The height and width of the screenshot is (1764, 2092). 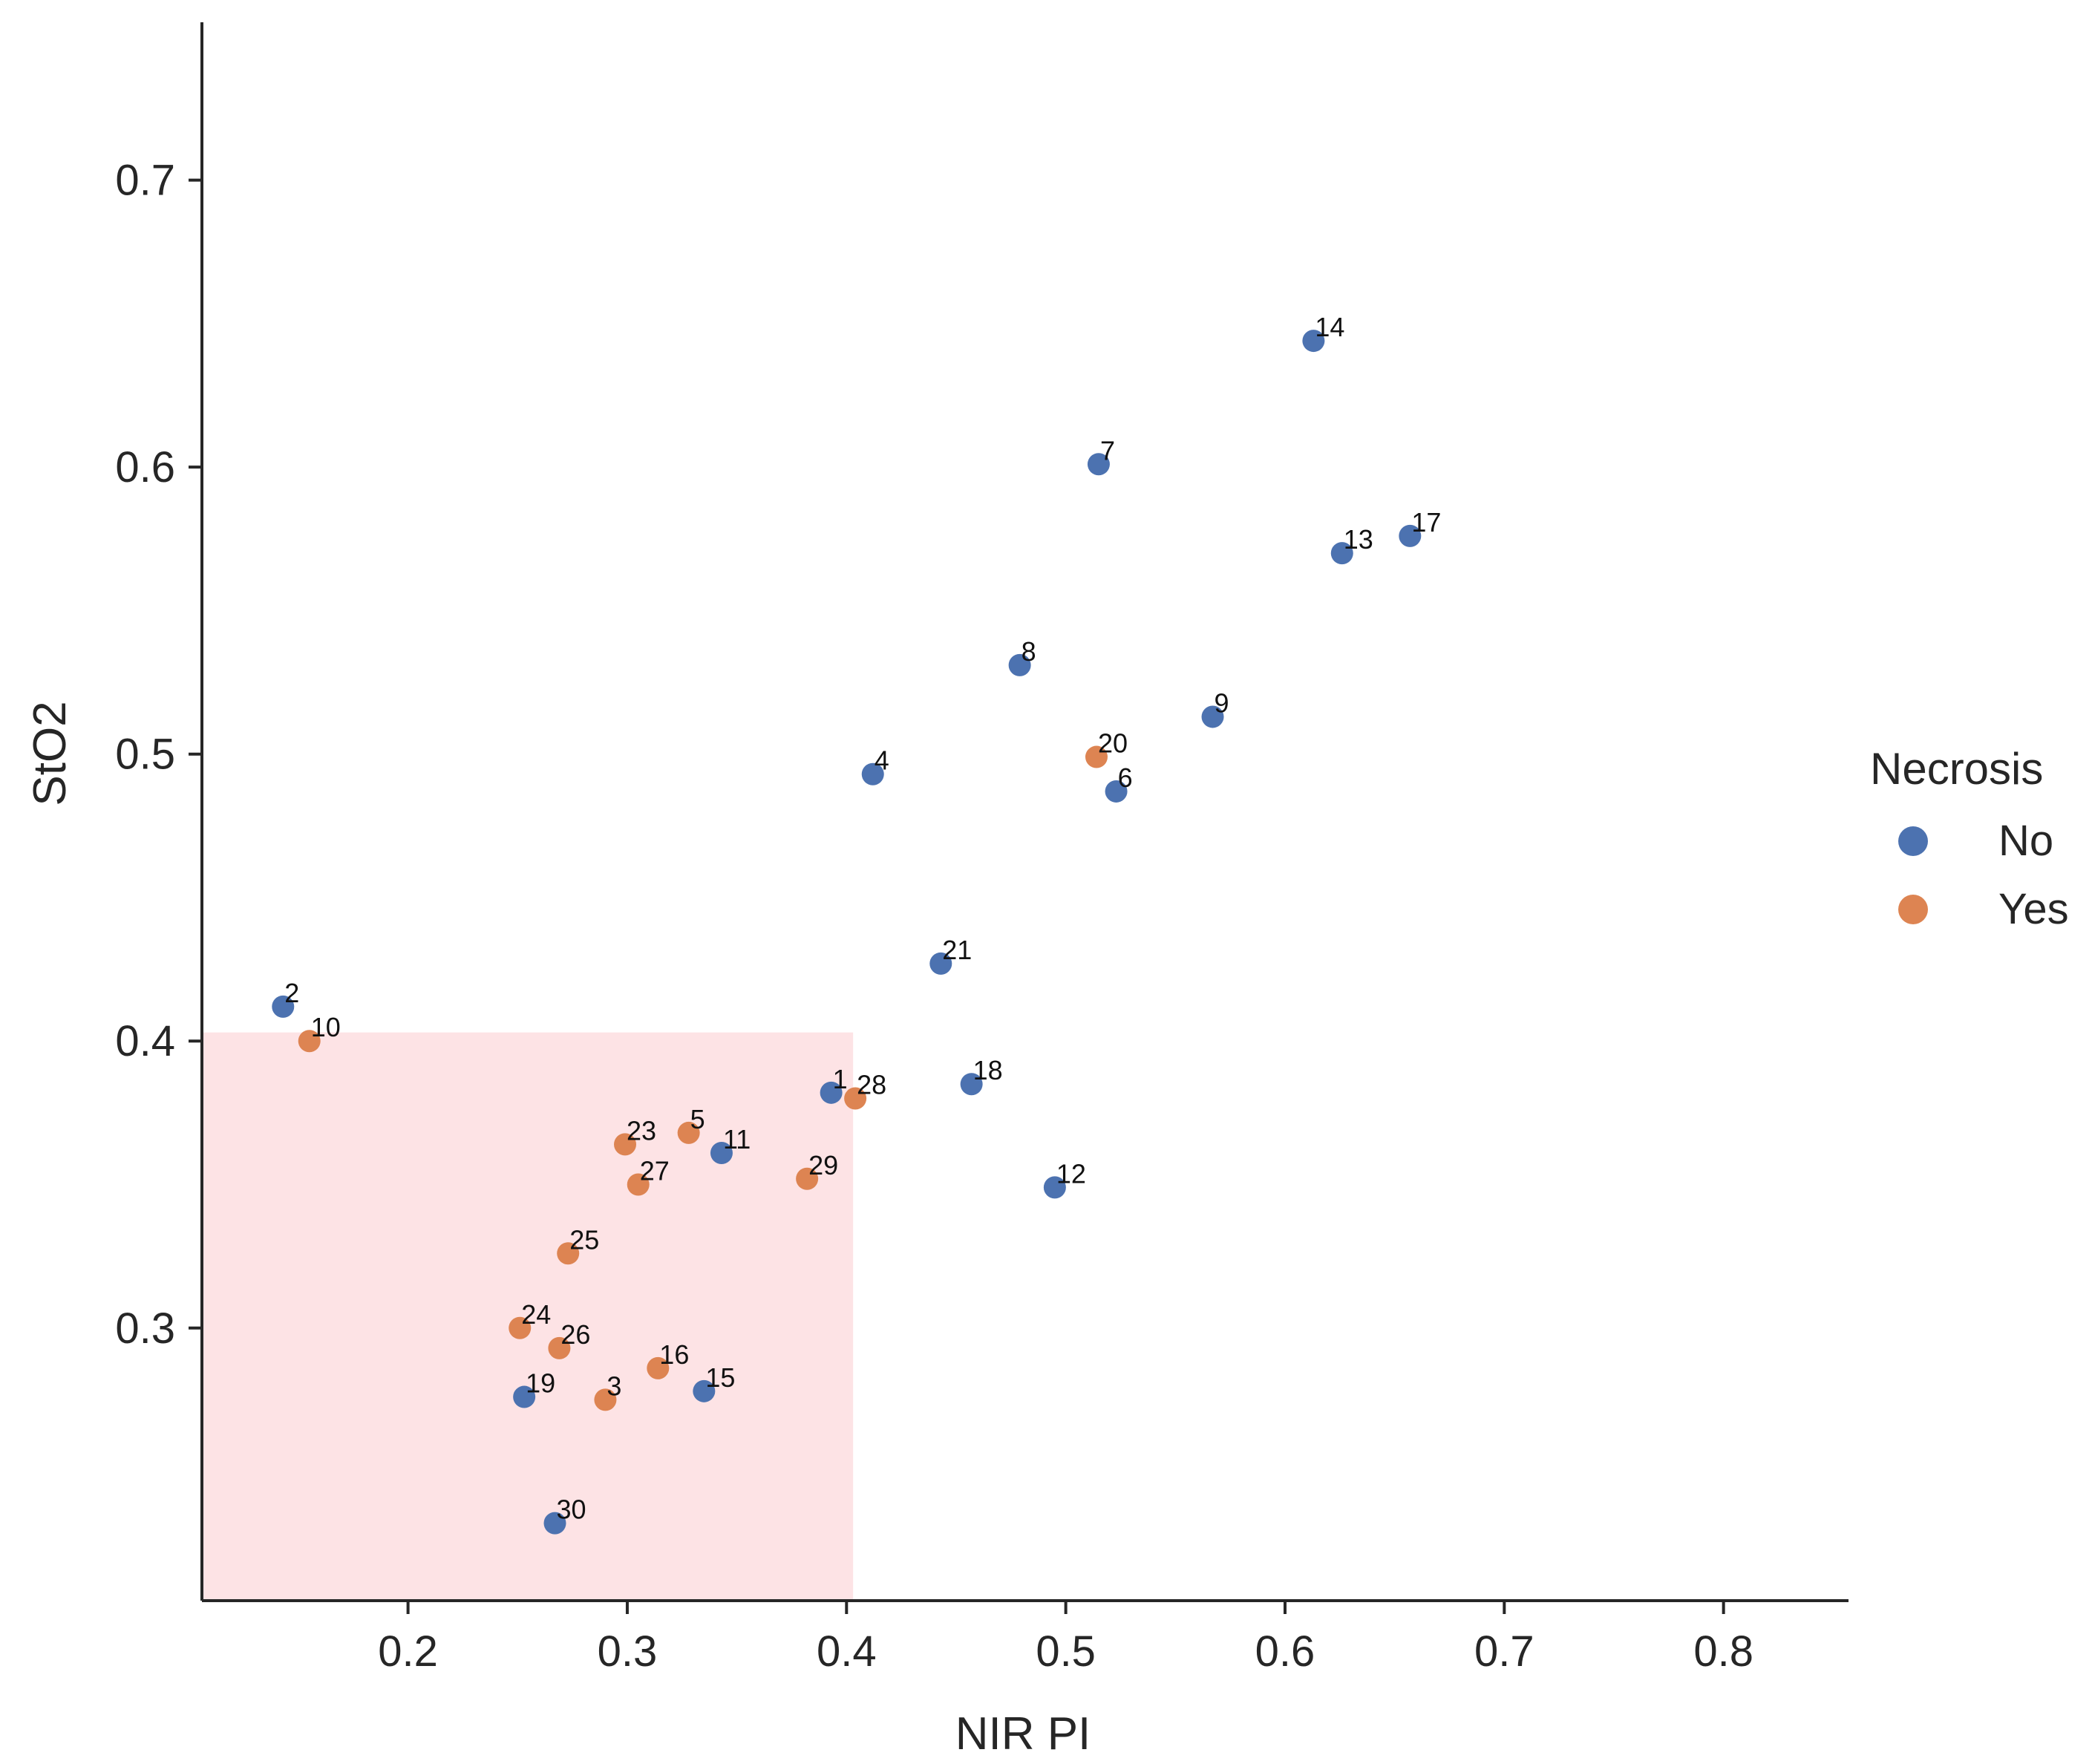 What do you see at coordinates (1956, 769) in the screenshot?
I see `legend-title: Necrosis` at bounding box center [1956, 769].